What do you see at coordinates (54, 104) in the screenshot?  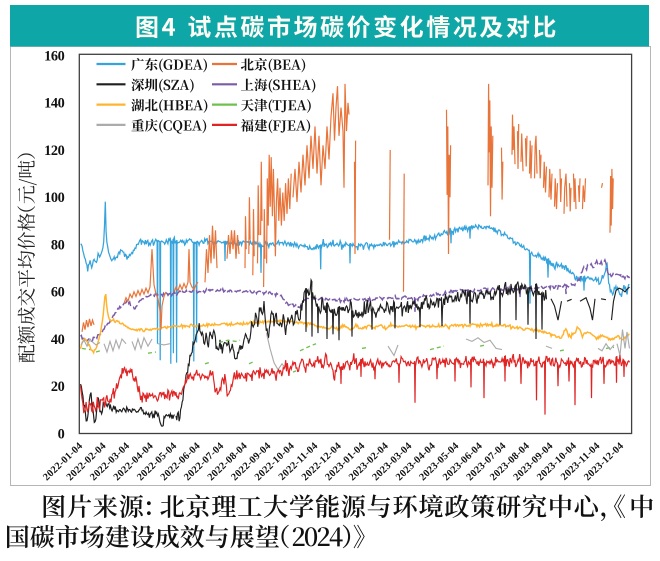 I see `svg-text: 140` at bounding box center [54, 104].